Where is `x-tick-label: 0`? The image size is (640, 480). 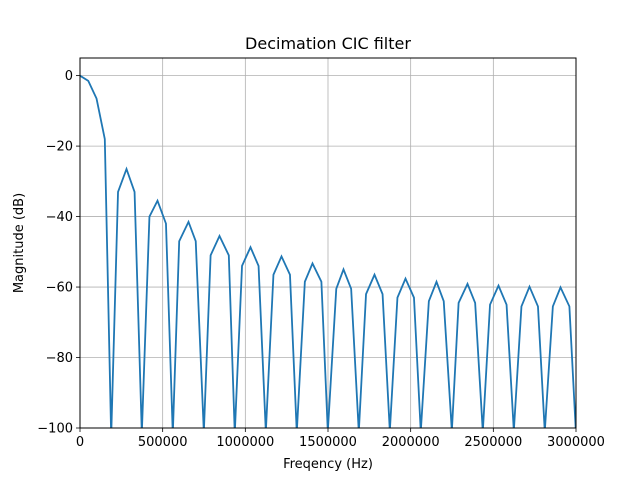
x-tick-label: 0 is located at coordinates (80, 442).